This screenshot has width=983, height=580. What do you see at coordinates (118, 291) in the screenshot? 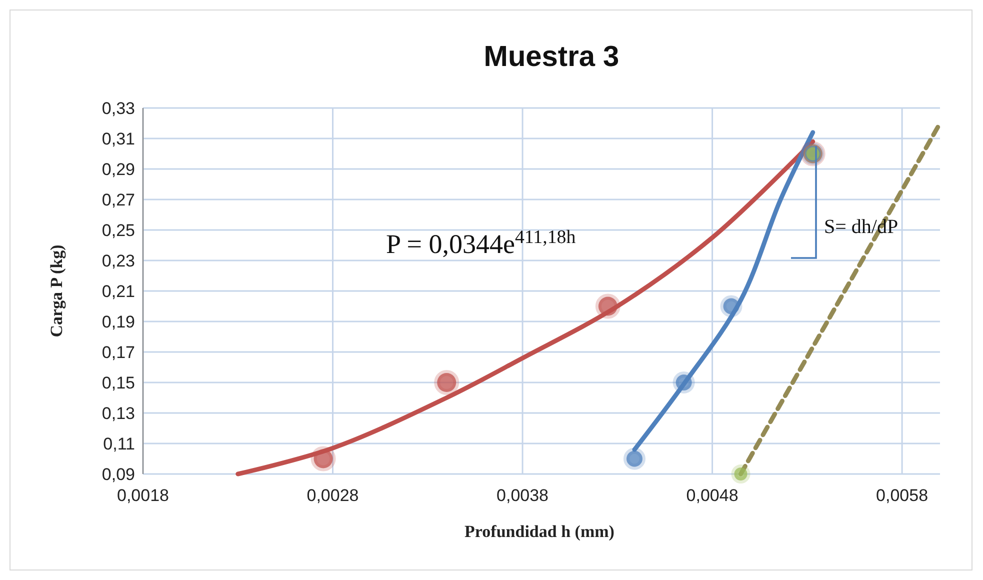
I see `y-tick-label: 0,21` at bounding box center [118, 291].